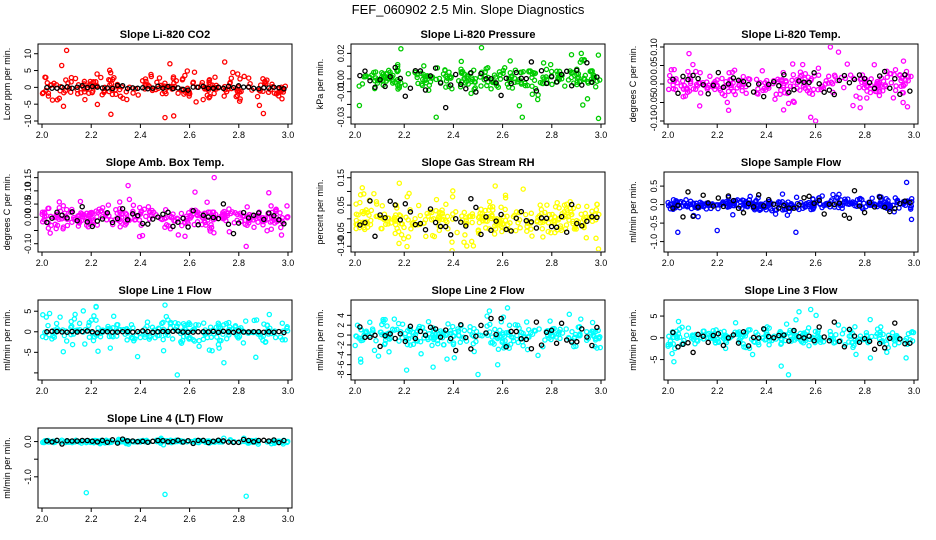 The image size is (936, 540). Describe the element at coordinates (478, 35) in the screenshot. I see `panel-title: Slope Li-820 Pressure` at that location.